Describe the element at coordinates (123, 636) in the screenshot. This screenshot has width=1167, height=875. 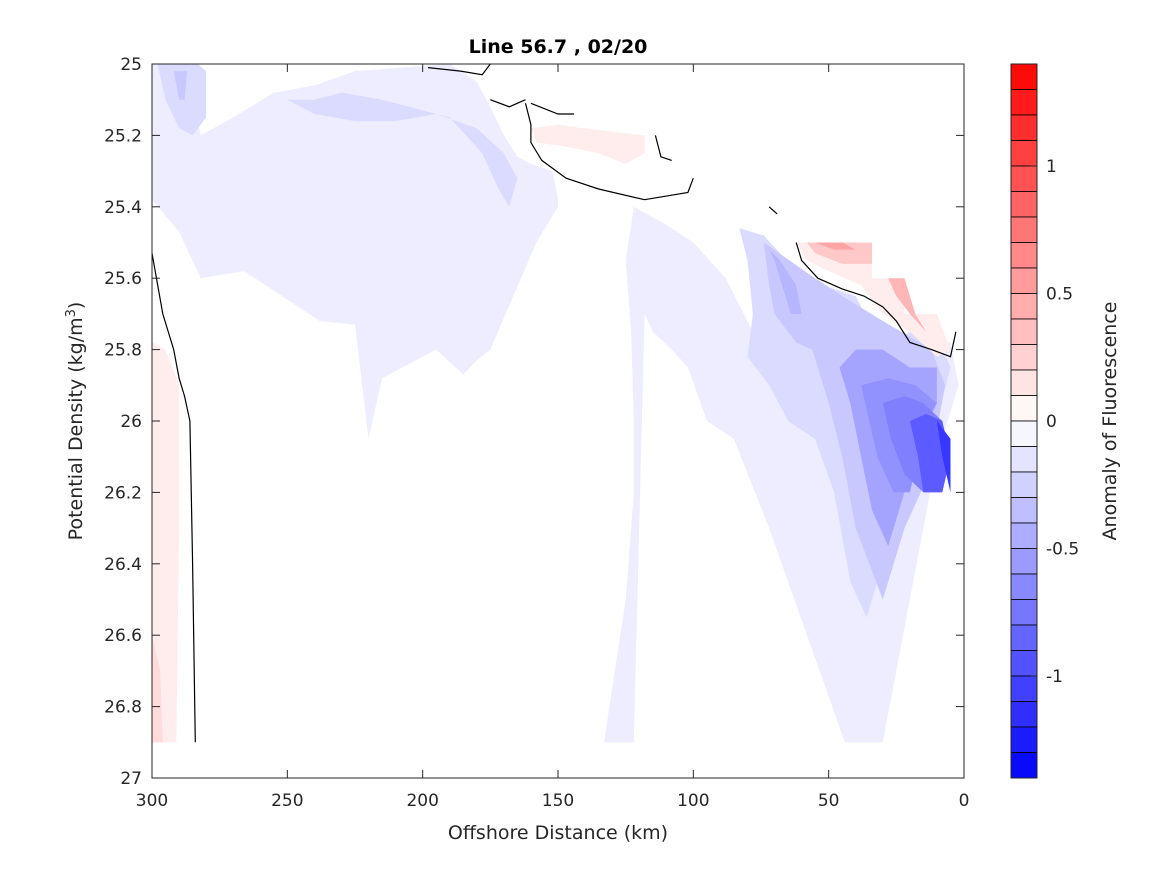
I see `y-tick-label: 26.6` at that location.